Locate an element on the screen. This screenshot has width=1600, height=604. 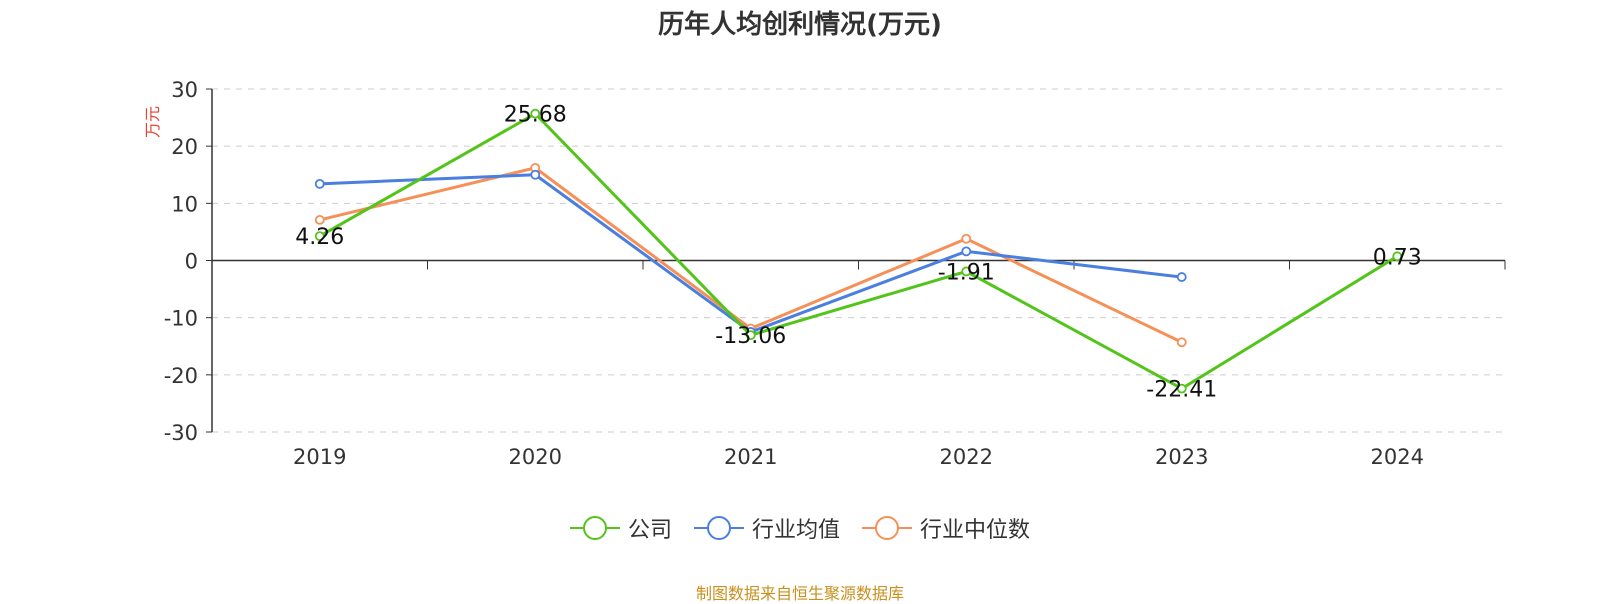
data-label: -13.06 is located at coordinates (750, 336).